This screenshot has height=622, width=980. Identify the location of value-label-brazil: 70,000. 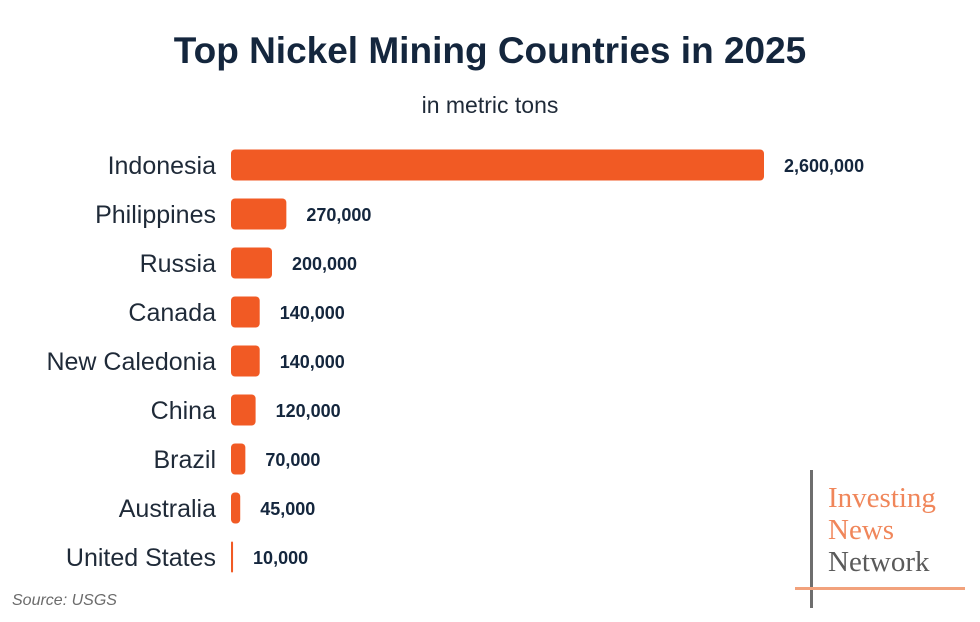
(292, 460).